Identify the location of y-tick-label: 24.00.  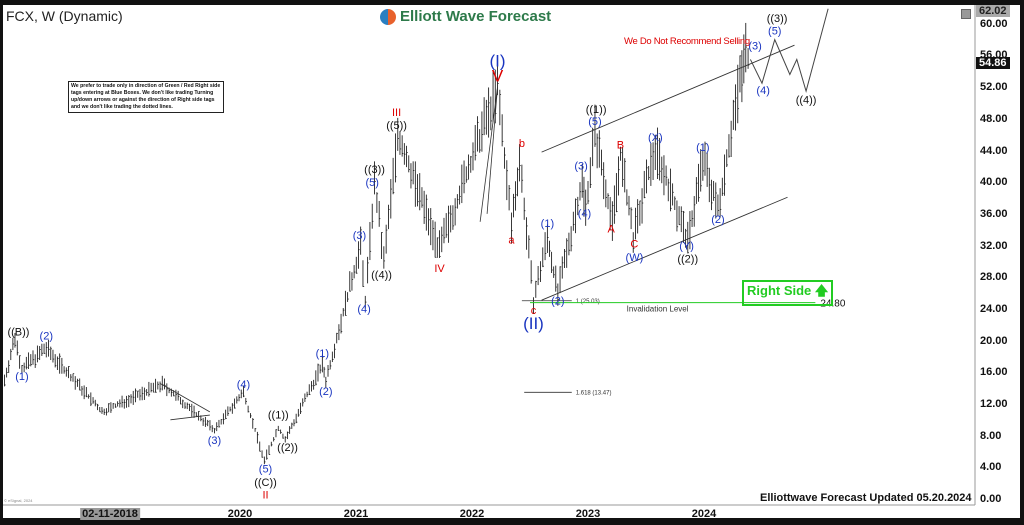
(994, 308).